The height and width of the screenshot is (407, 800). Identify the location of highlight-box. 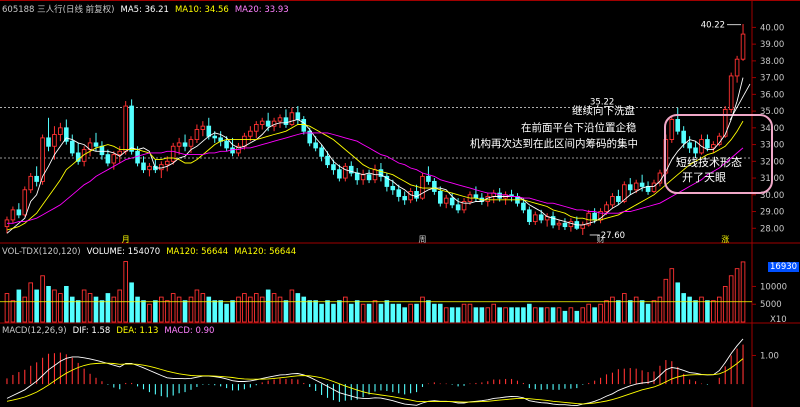
(718, 154).